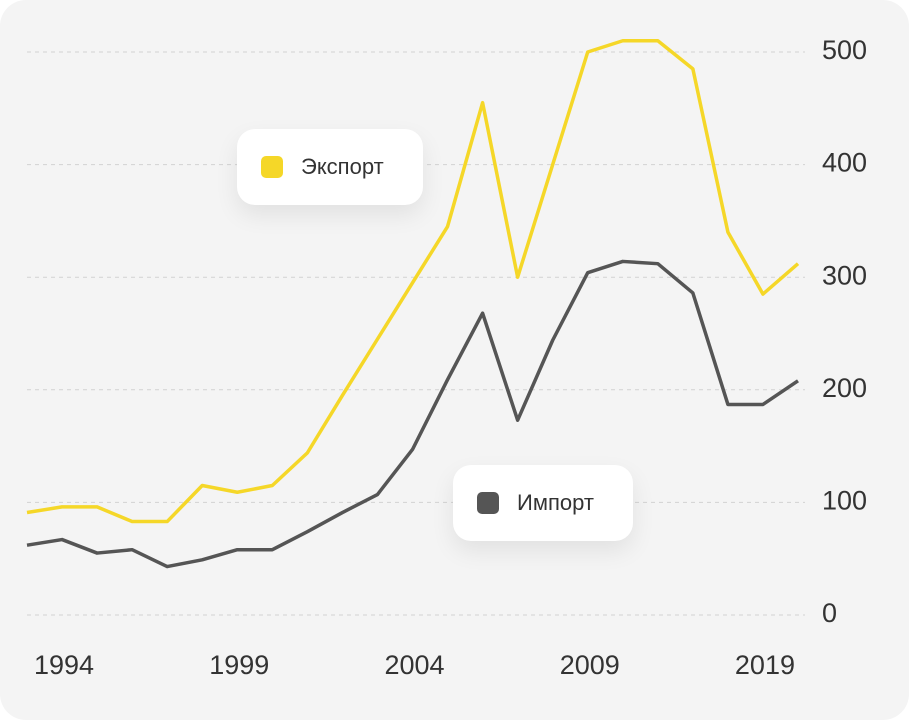  I want to click on y-tick-label: 0, so click(829, 613).